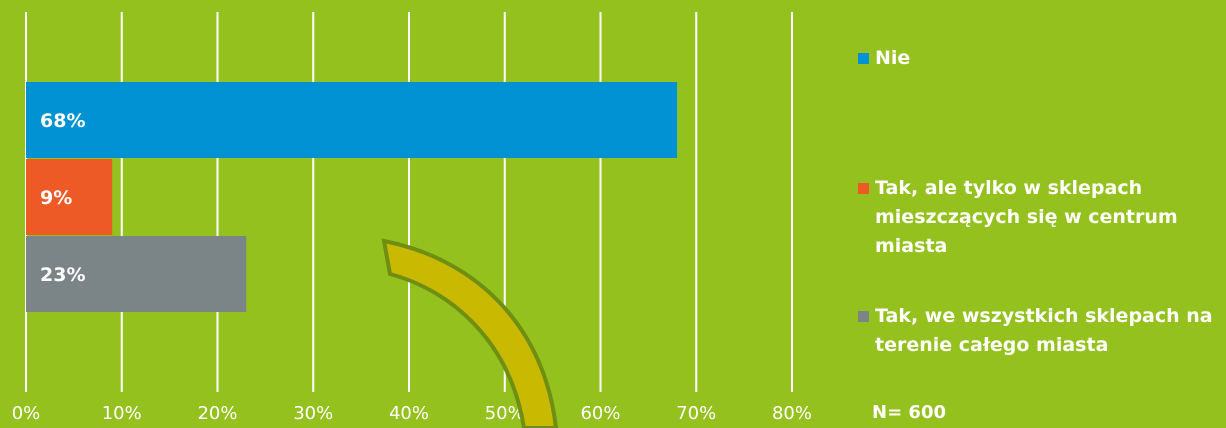  I want to click on x-tick-label: 80%, so click(792, 413).